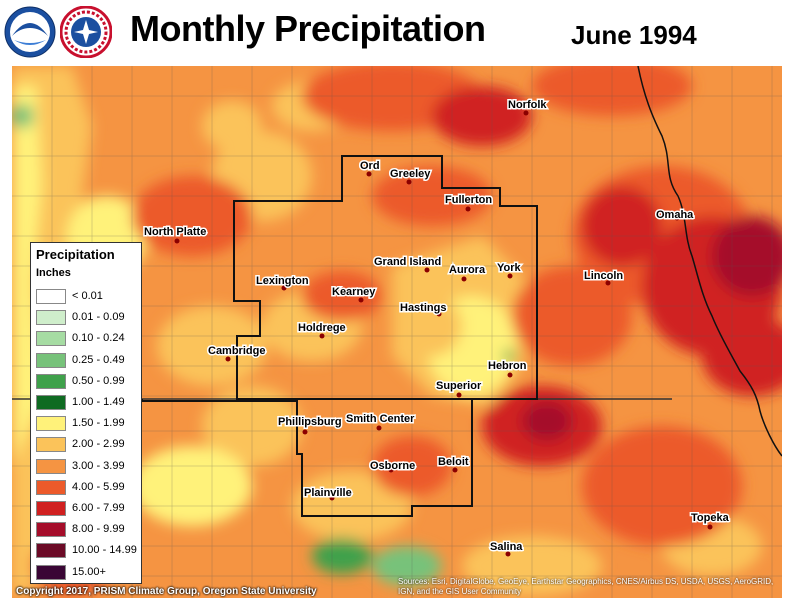 This screenshot has width=792, height=612. What do you see at coordinates (98, 529) in the screenshot?
I see `legend-label: 8.00 - 9.99` at bounding box center [98, 529].